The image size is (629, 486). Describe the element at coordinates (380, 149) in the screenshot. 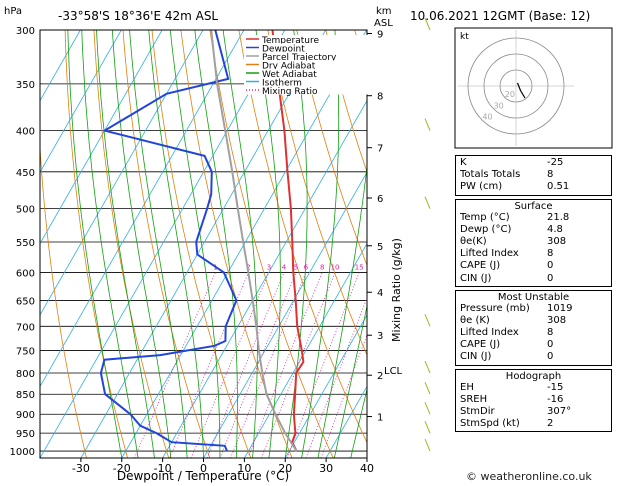

I see `km-tick-label: 7` at that location.